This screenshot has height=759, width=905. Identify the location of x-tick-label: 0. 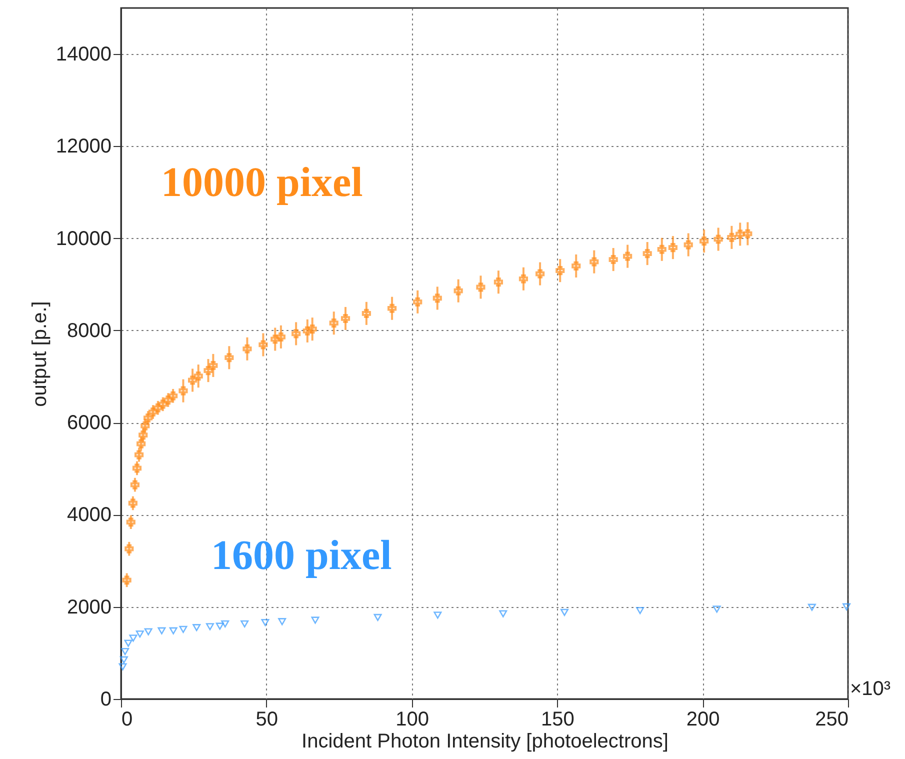
(127, 719).